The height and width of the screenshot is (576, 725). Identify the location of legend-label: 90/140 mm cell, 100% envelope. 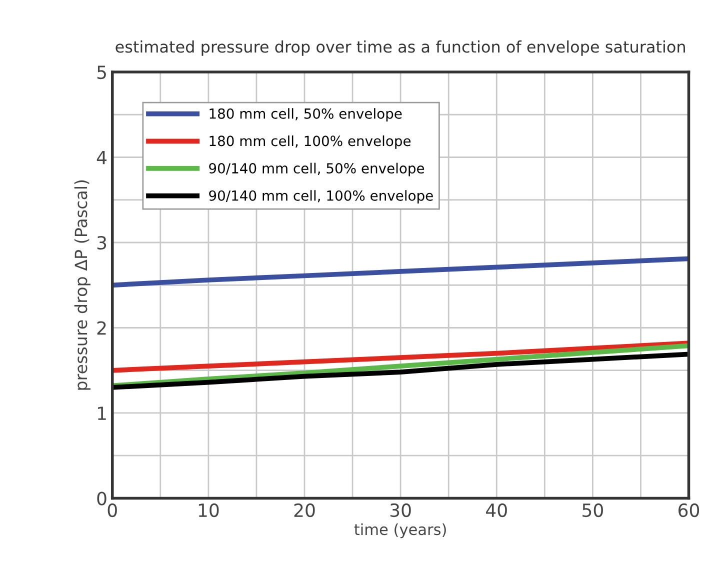
(321, 197).